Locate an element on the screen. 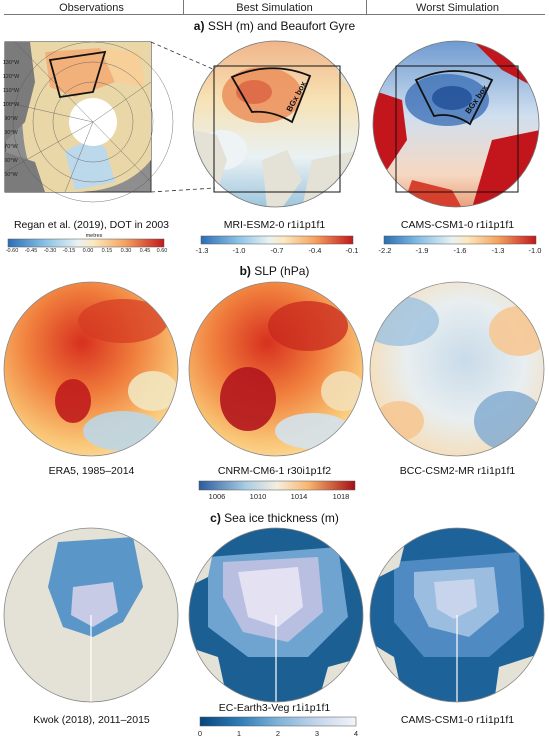  lon-label: 120°W is located at coordinates (11, 77).